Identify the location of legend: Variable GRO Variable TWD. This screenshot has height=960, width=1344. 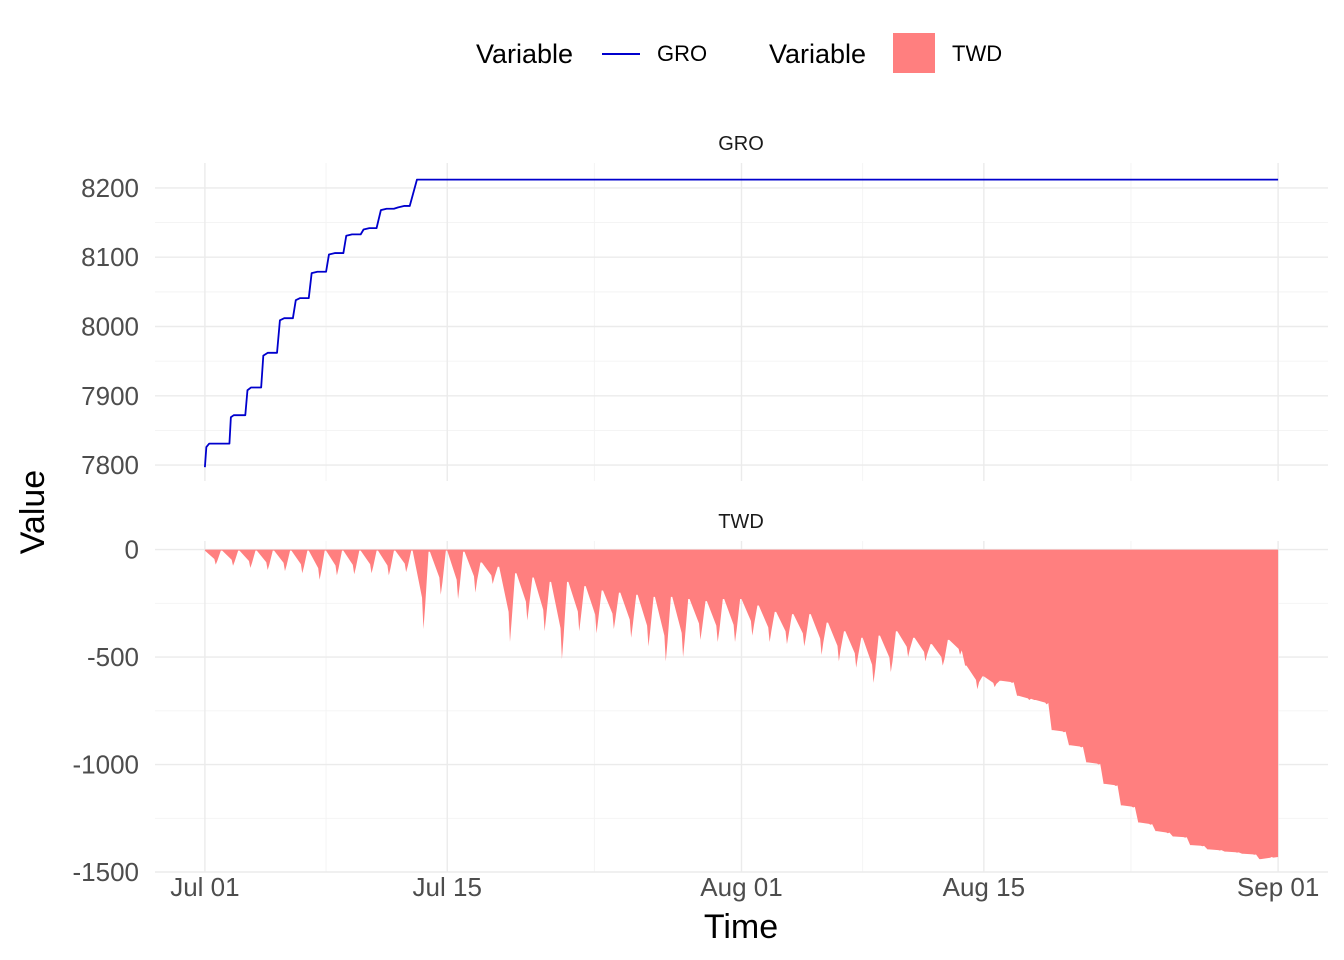
(739, 53).